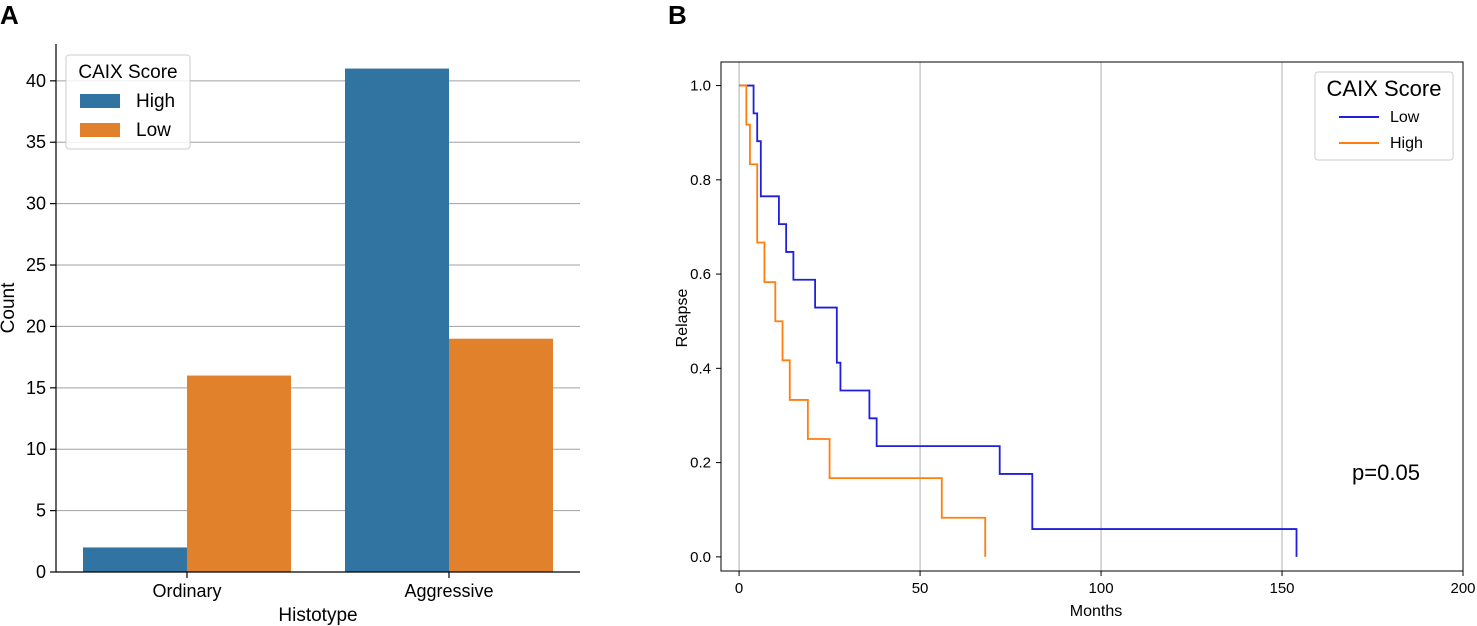  I want to click on y-tick-label-0: 0, so click(41, 572).